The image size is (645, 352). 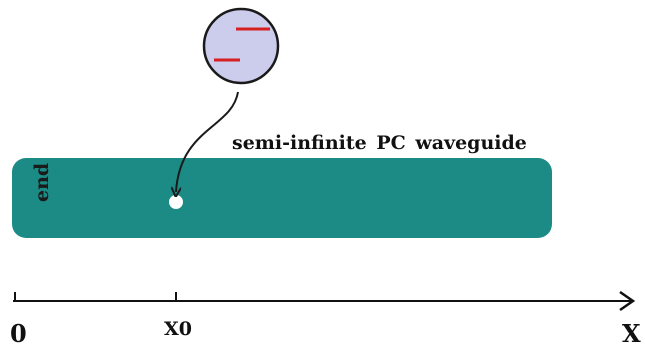 What do you see at coordinates (42, 182) in the screenshot?
I see `end-label: end` at bounding box center [42, 182].